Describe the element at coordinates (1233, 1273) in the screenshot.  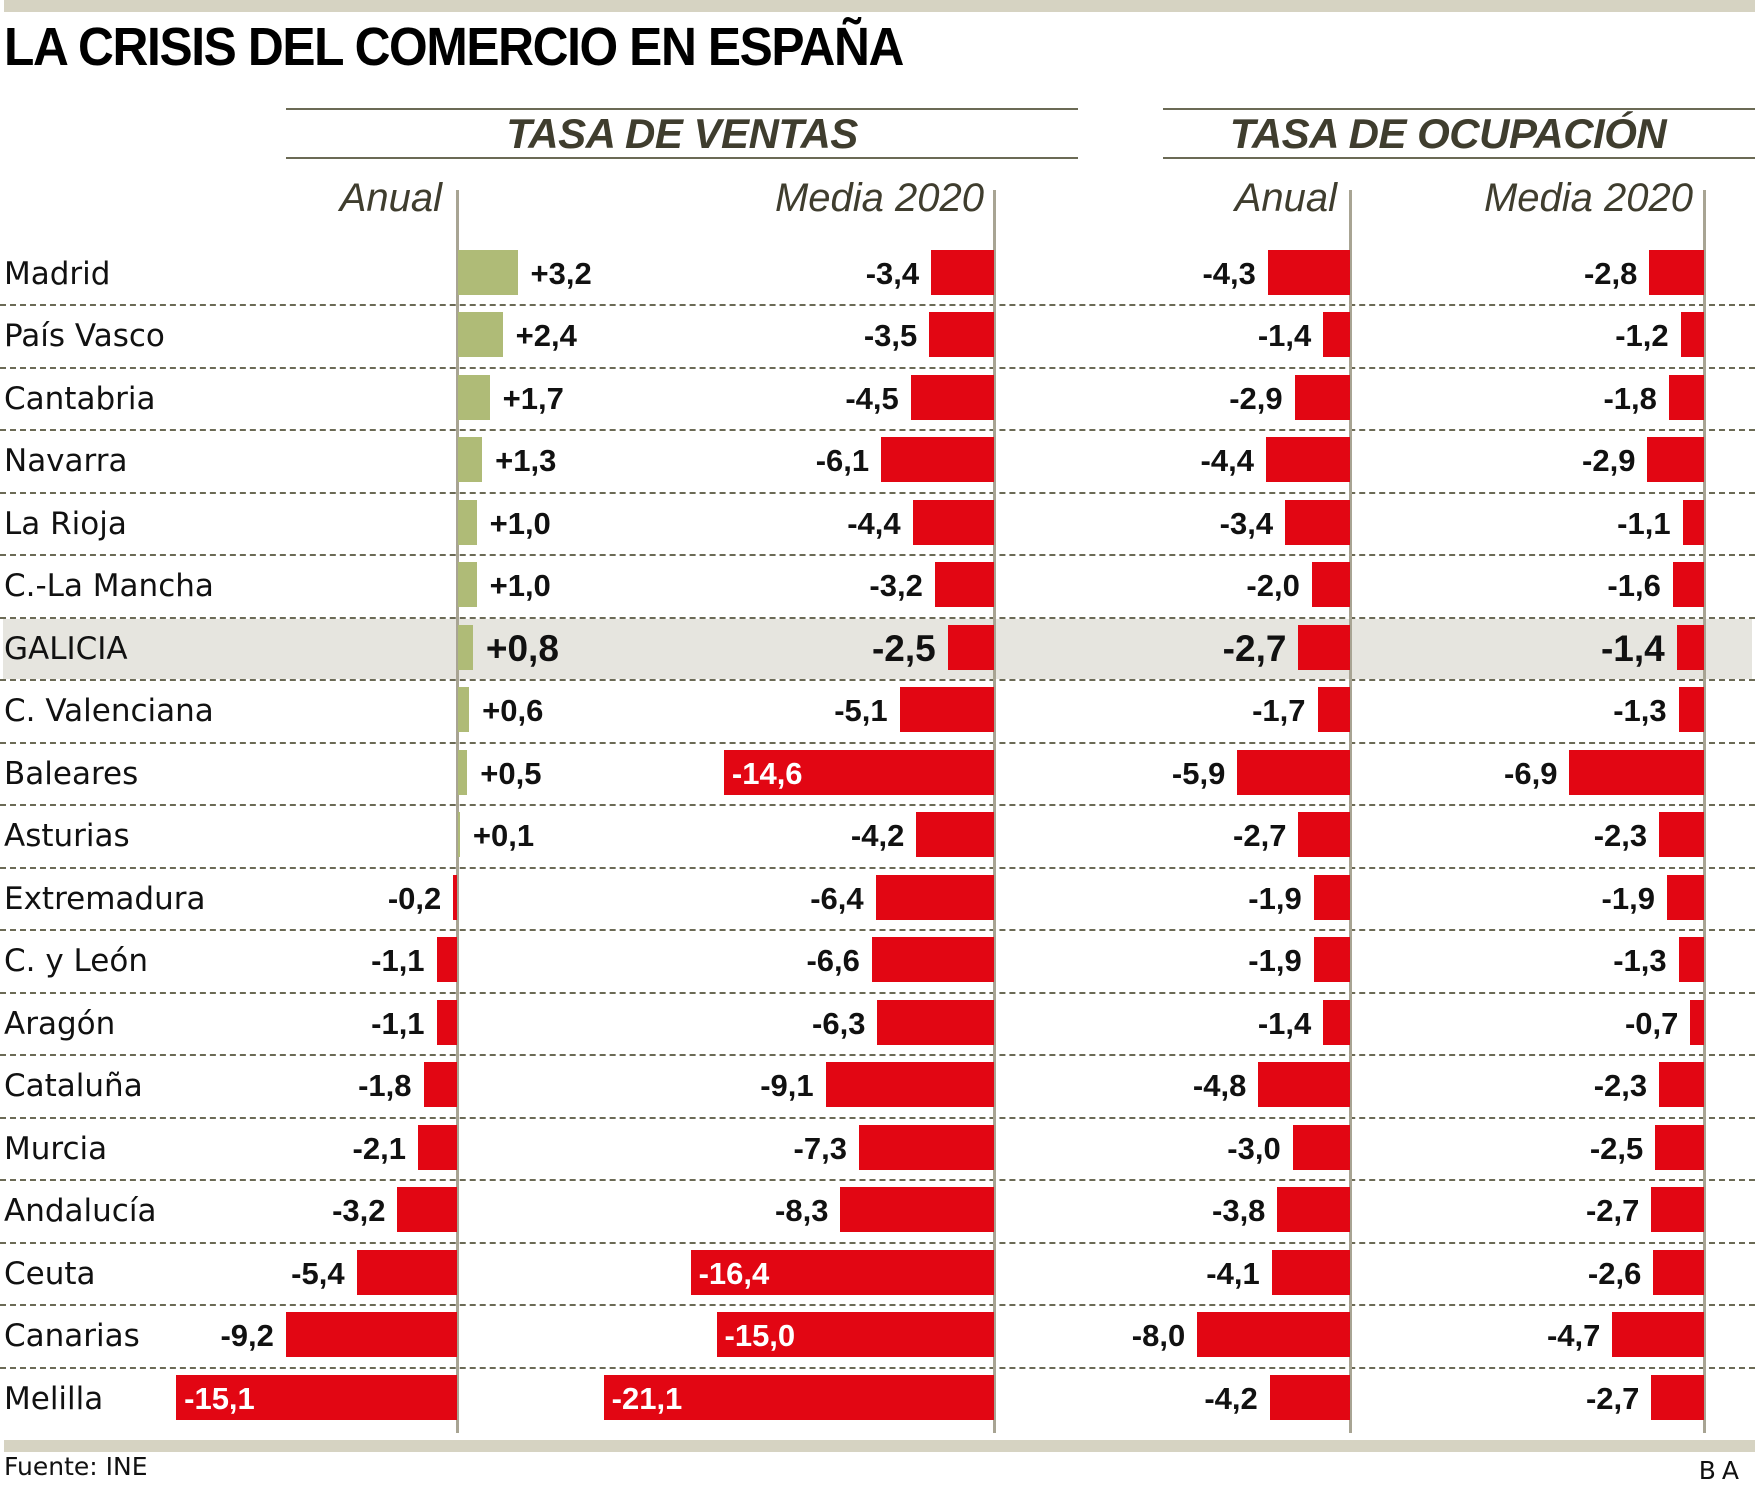
I see `value-label: -4,1` at that location.